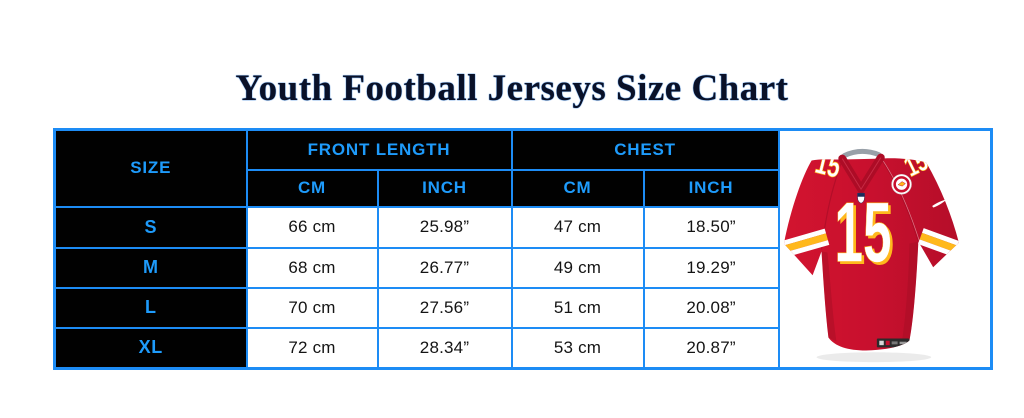 This screenshot has height=418, width=1024. Describe the element at coordinates (577, 267) in the screenshot. I see `chest-cm-cell: 49 cm` at that location.